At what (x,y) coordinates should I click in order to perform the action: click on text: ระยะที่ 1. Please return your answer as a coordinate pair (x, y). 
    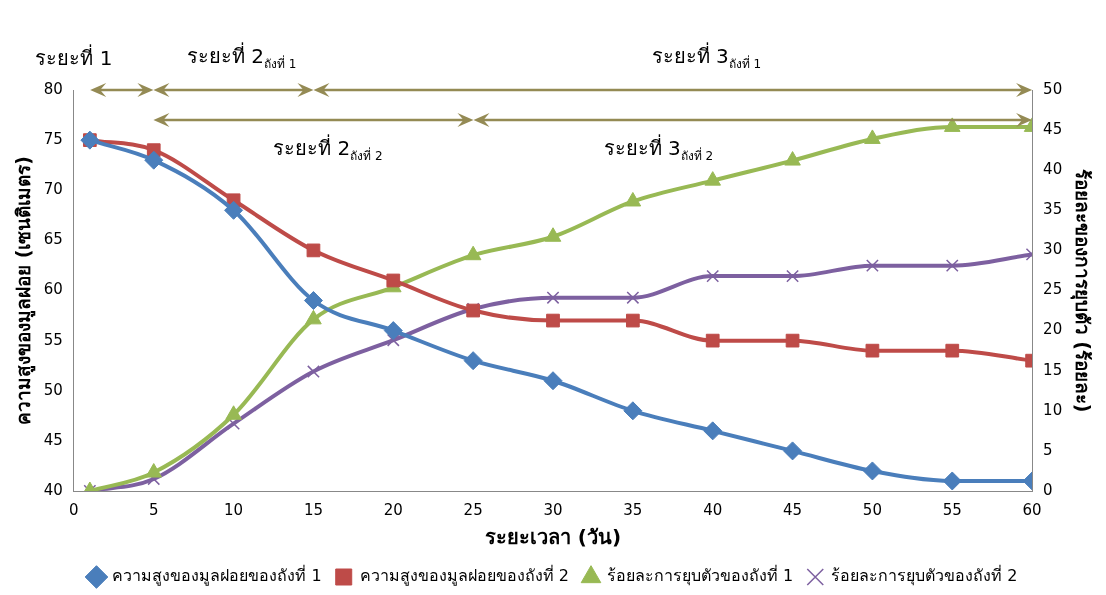
    Looking at the image, I should click on (74, 58).